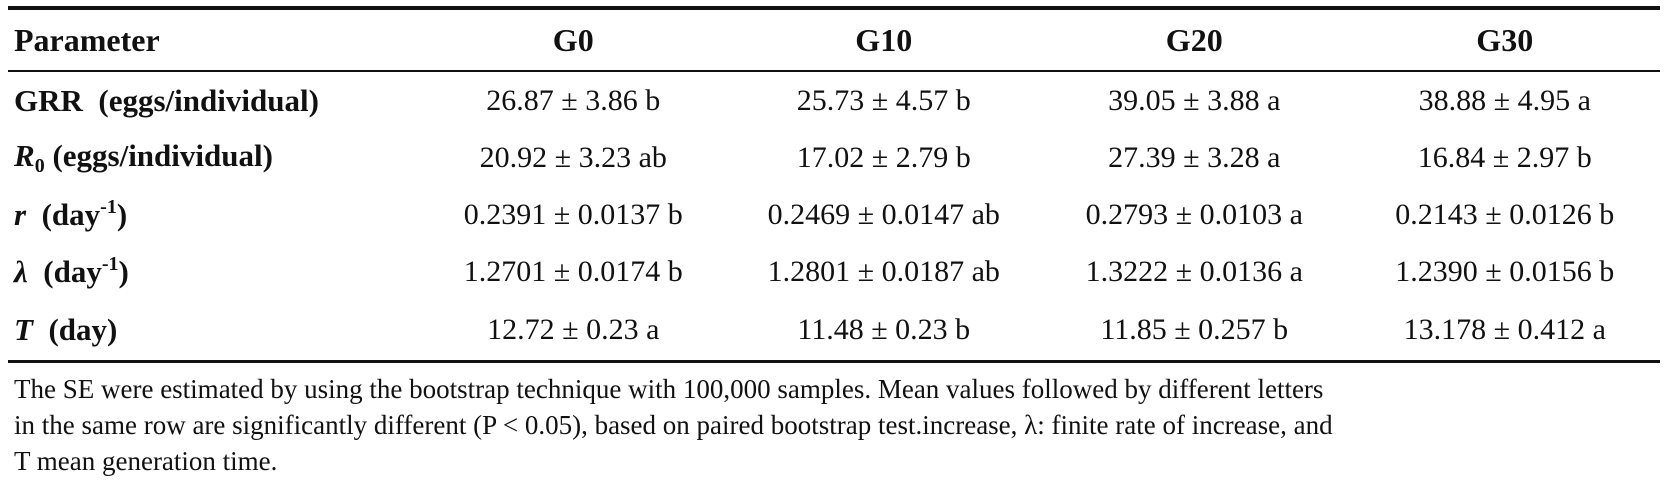 The image size is (1675, 487). Describe the element at coordinates (883, 271) in the screenshot. I see `cell-lambda-g10: 1.2801 ± 0.0187 ab` at that location.